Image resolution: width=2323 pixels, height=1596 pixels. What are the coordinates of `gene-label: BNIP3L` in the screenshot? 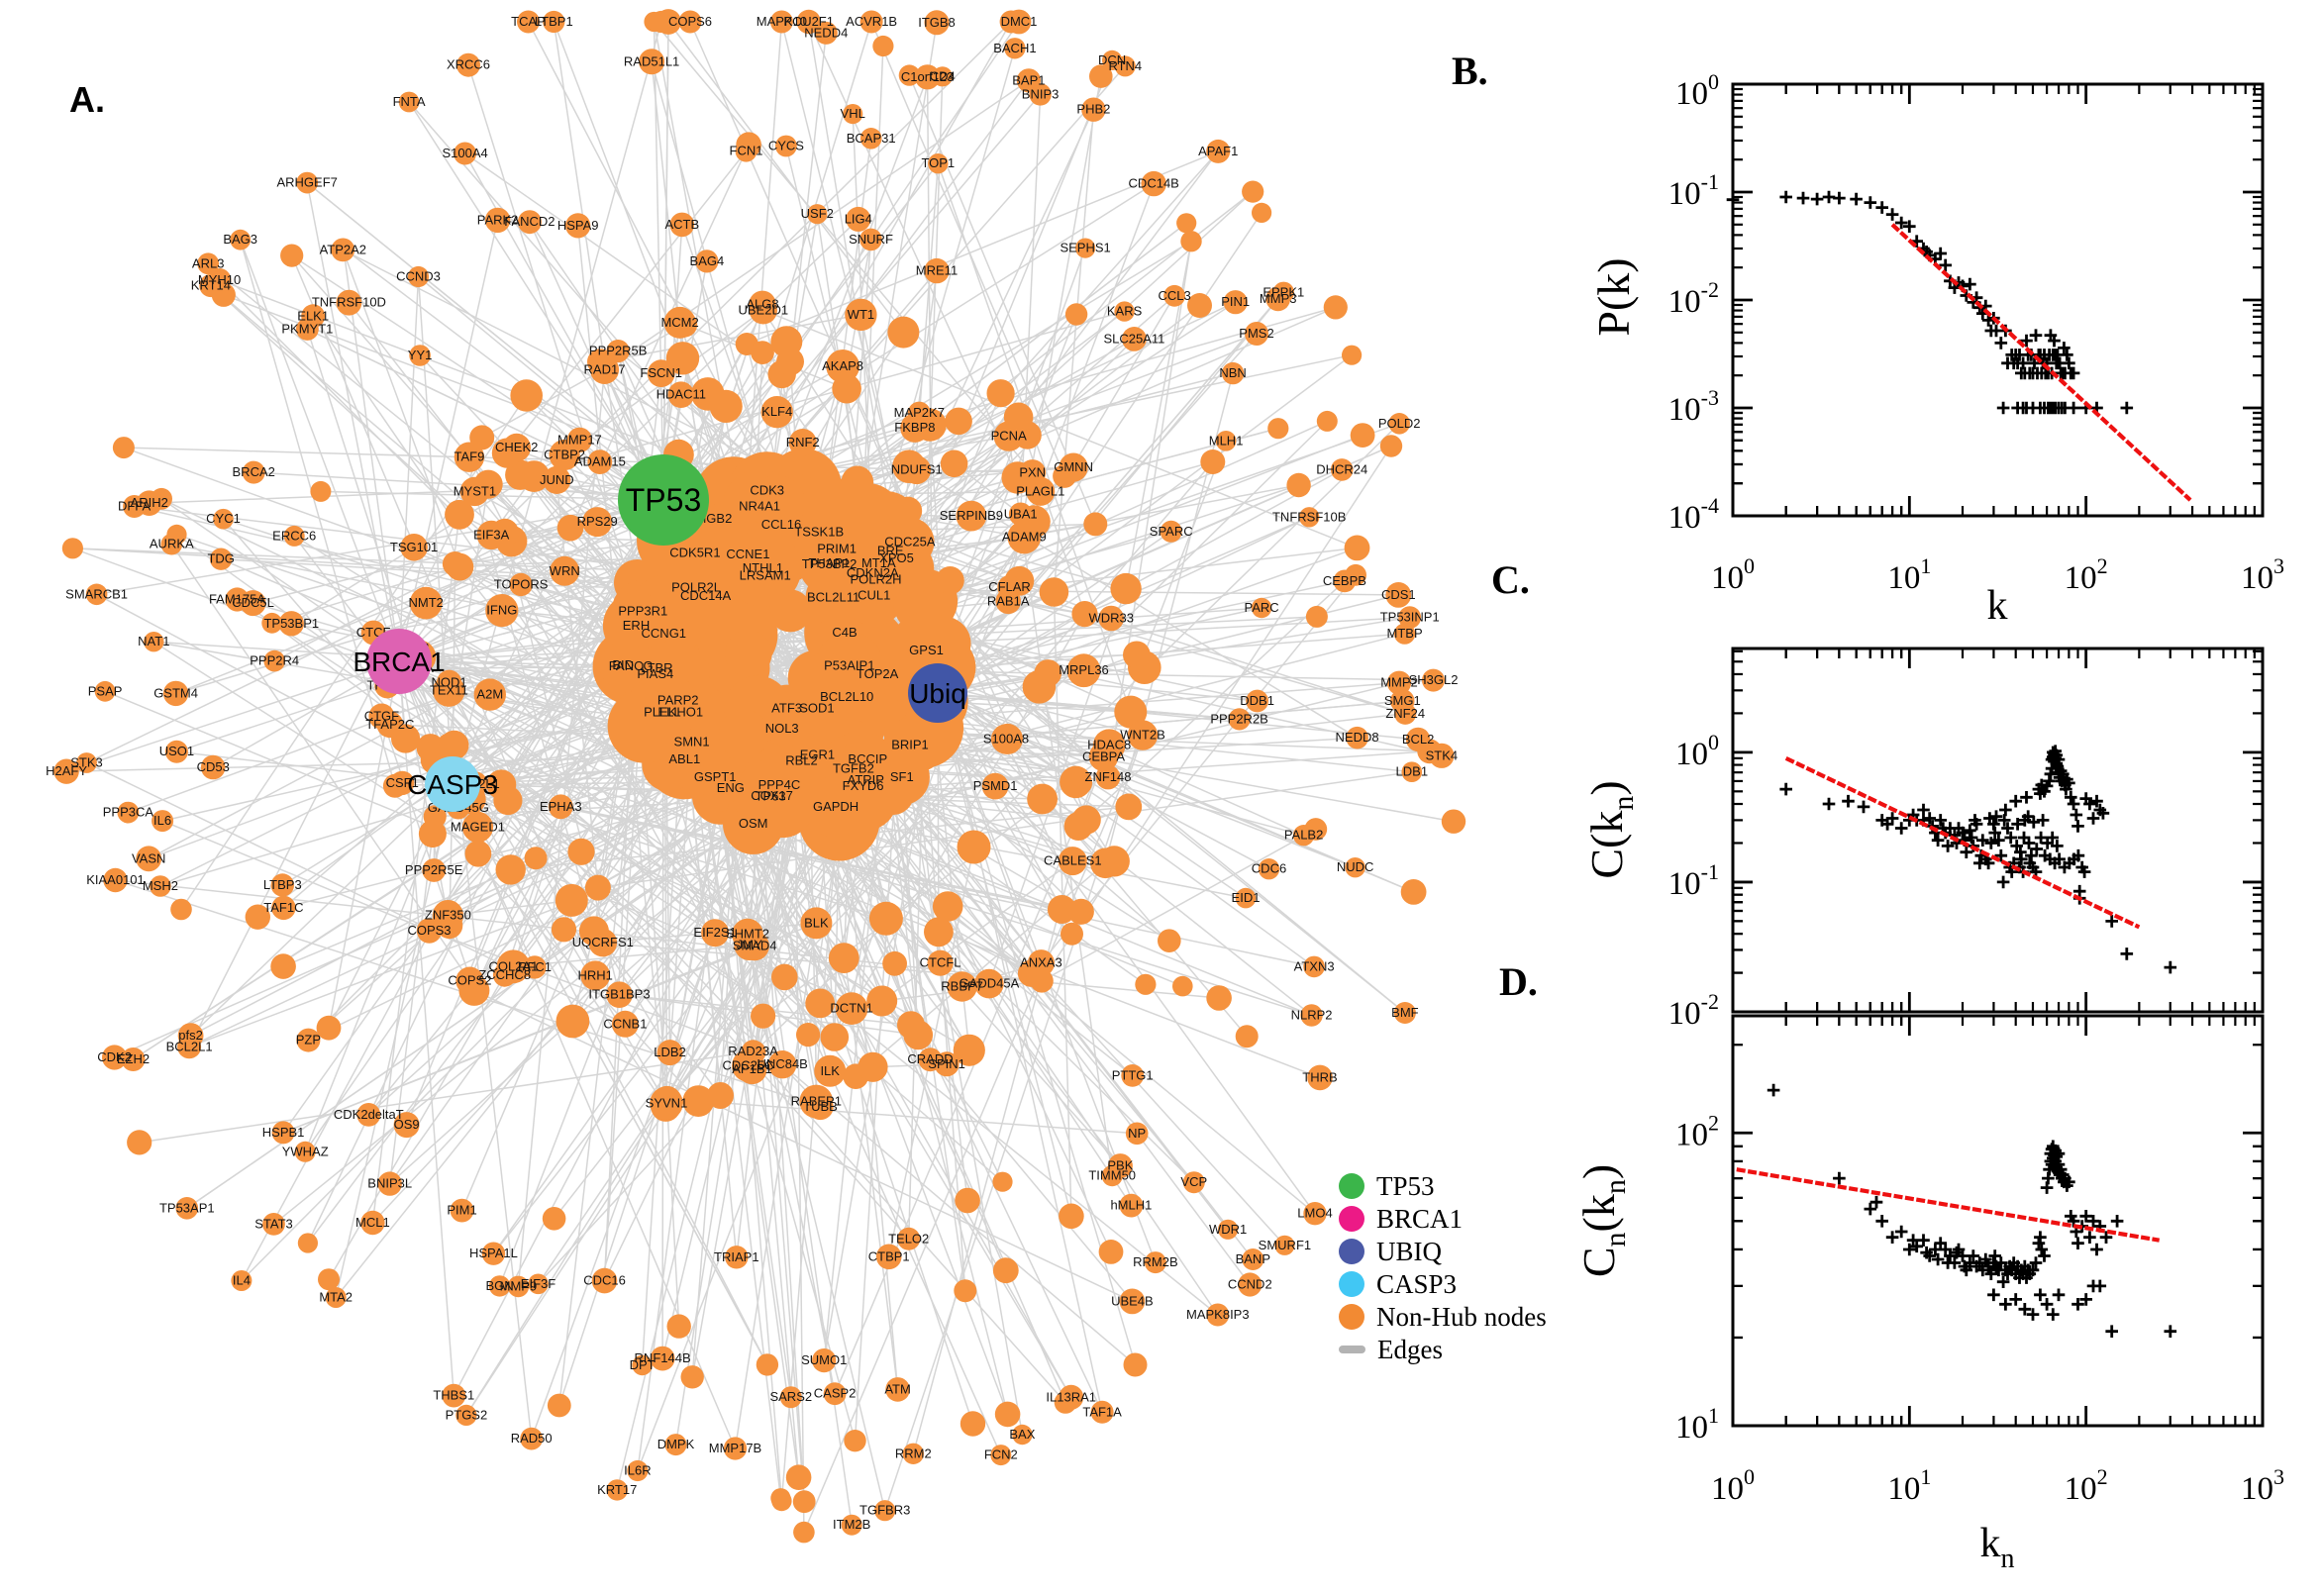 It's located at (389, 1183).